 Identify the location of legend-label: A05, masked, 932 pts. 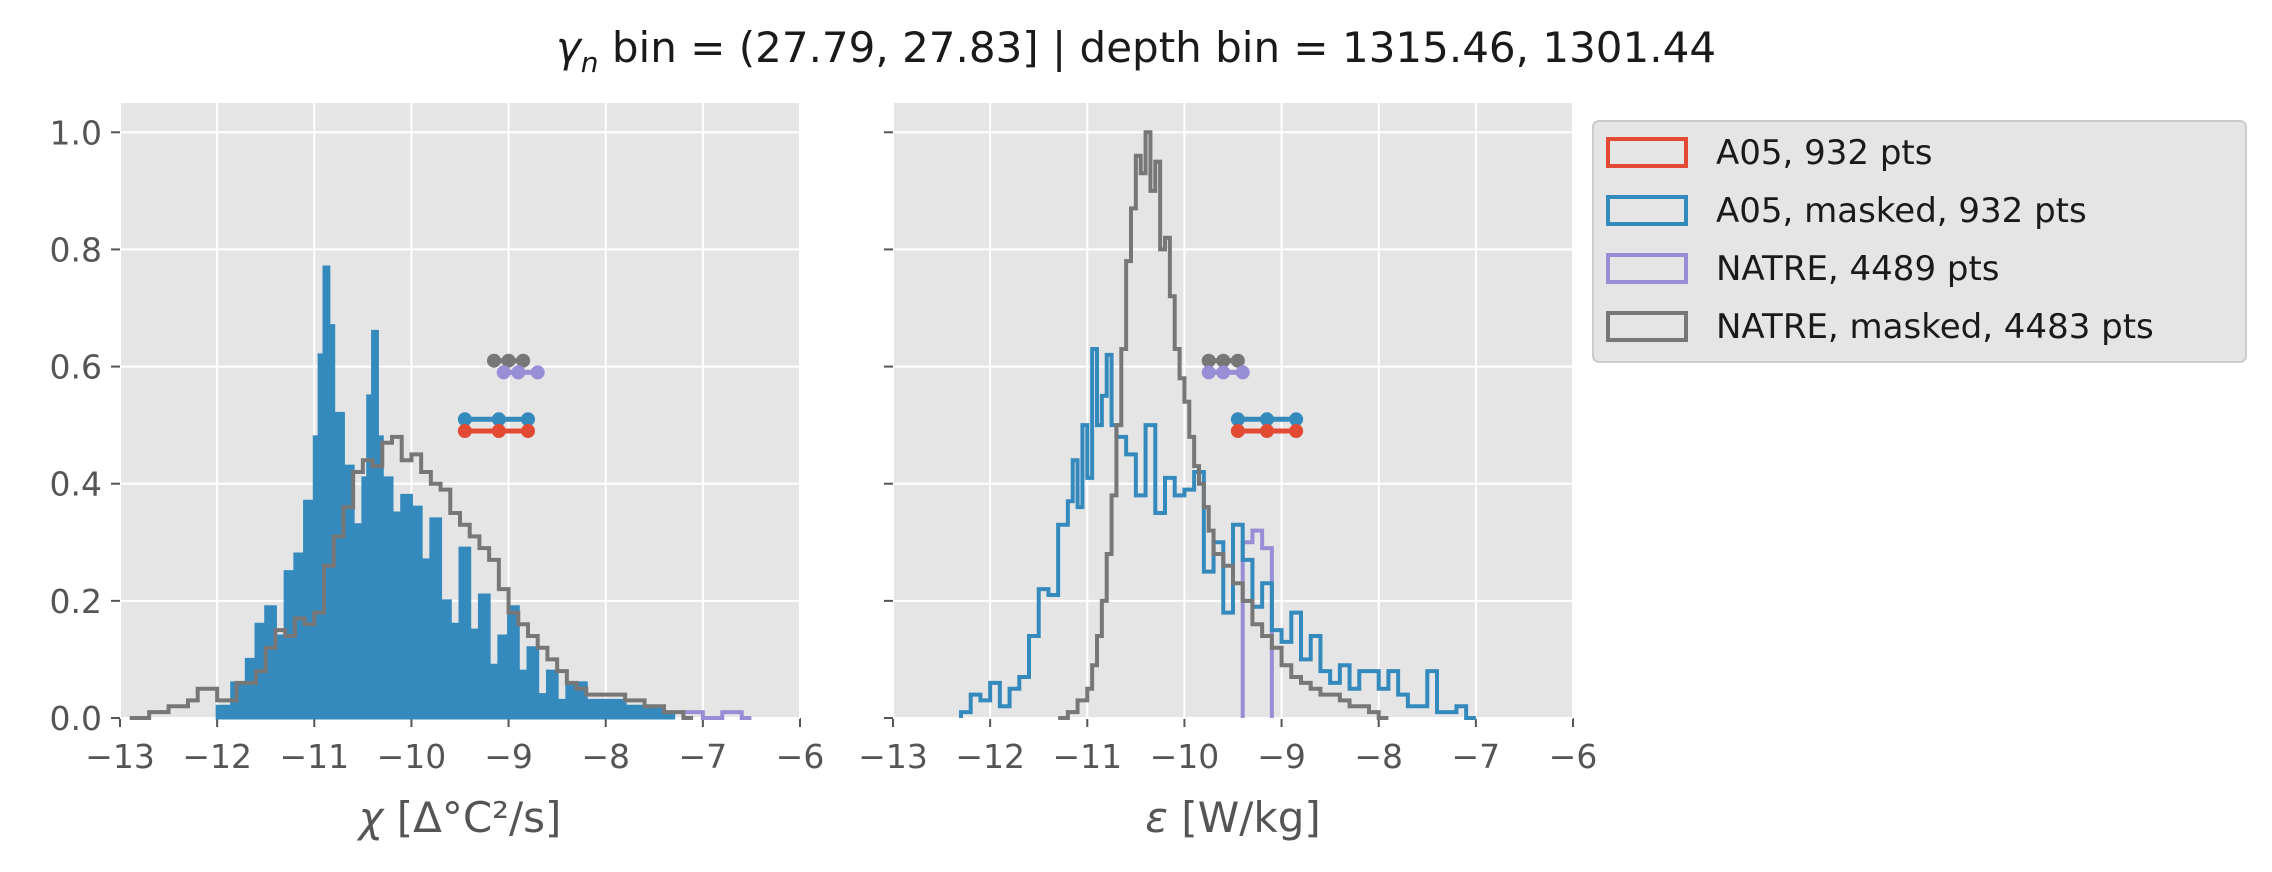
(1901, 211).